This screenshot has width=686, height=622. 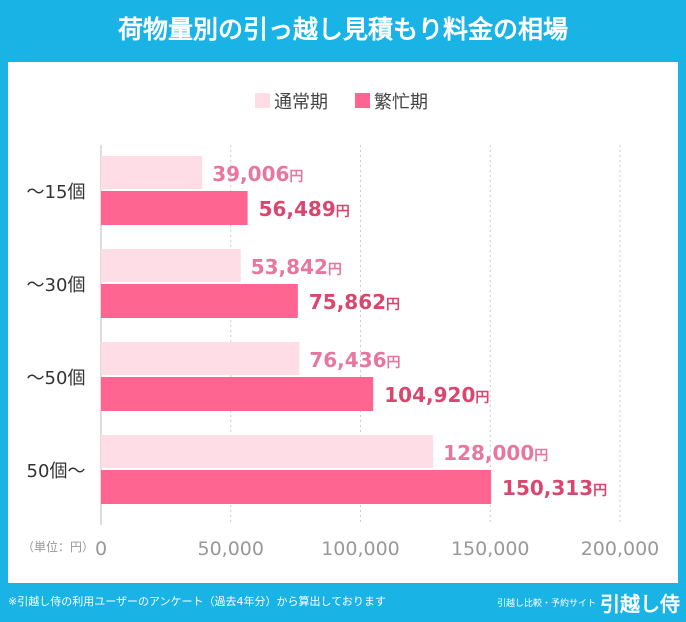 What do you see at coordinates (554, 488) in the screenshot?
I see `data-label: 150,313円` at bounding box center [554, 488].